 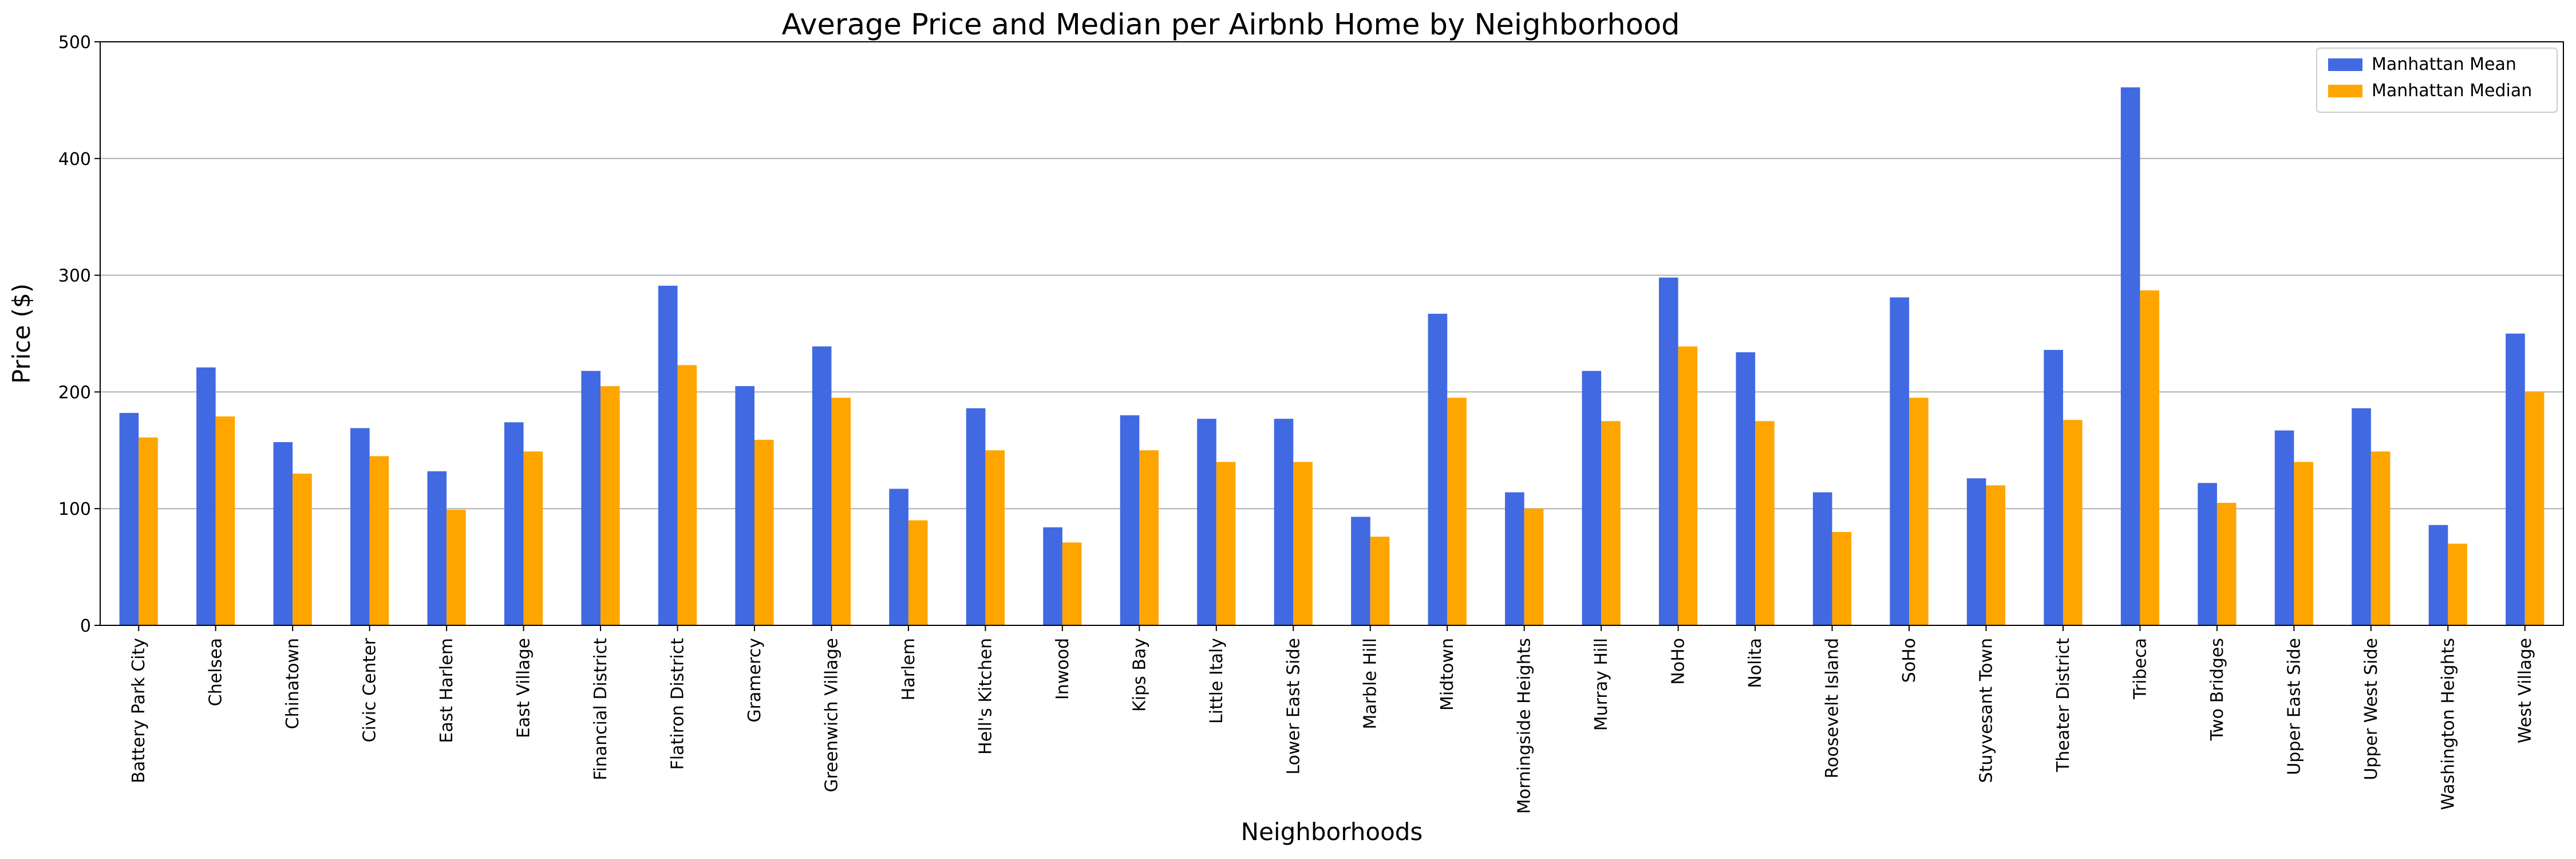 I want to click on x-tick-label: Little Italy, so click(x=1217, y=681).